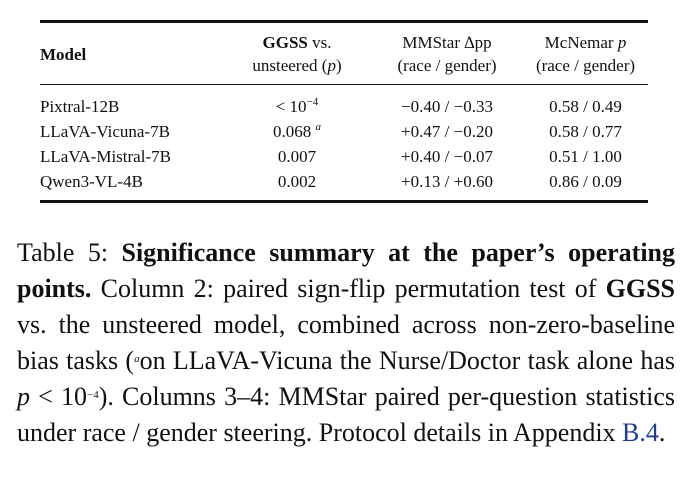 The image size is (692, 502). Describe the element at coordinates (585, 156) in the screenshot. I see `mcnemar-value: 0.51 / 1.00` at that location.